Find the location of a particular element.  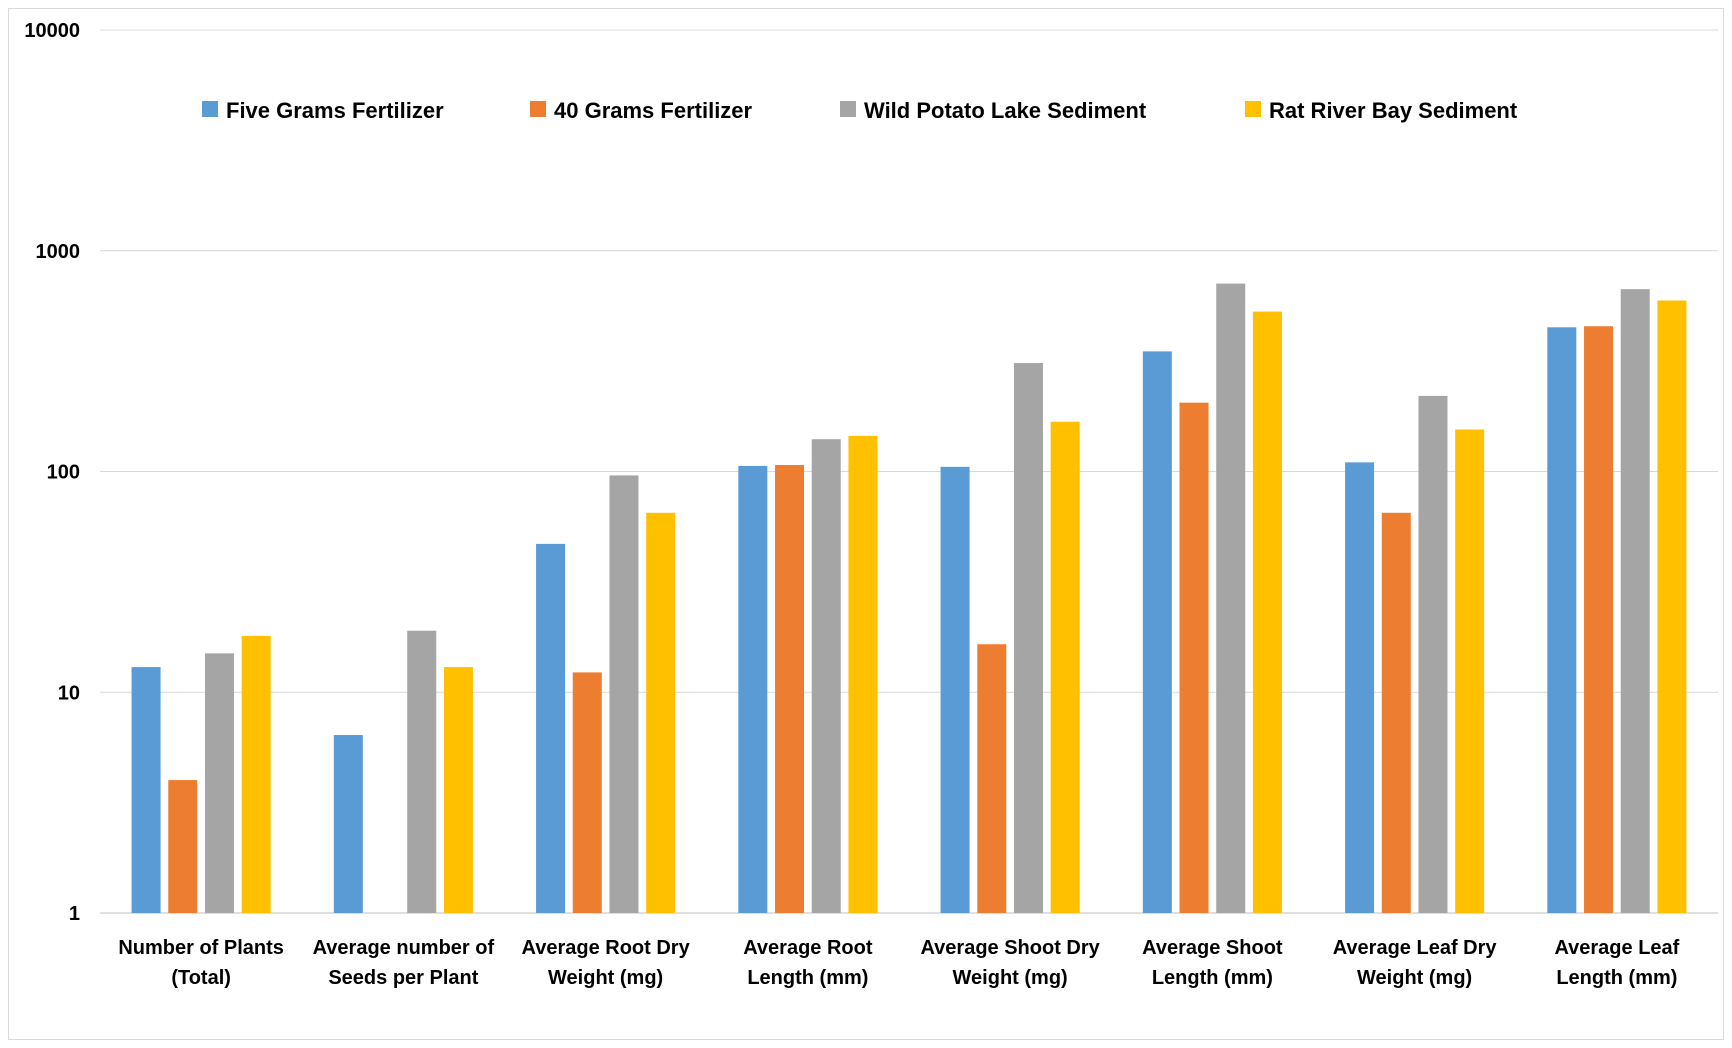

x-category-label: Number of Plants (Total) is located at coordinates (201, 963).